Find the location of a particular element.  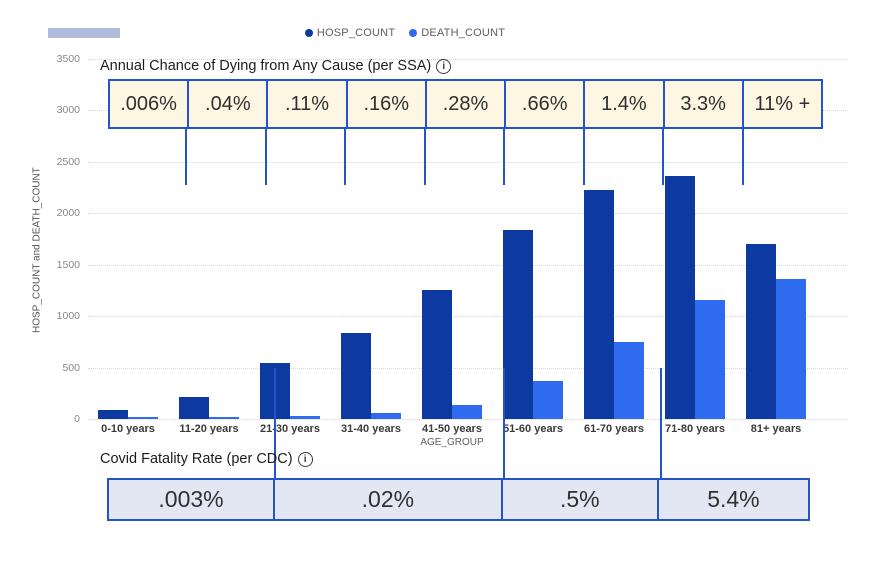

x-axis-label: 11-20 years is located at coordinates (209, 429).